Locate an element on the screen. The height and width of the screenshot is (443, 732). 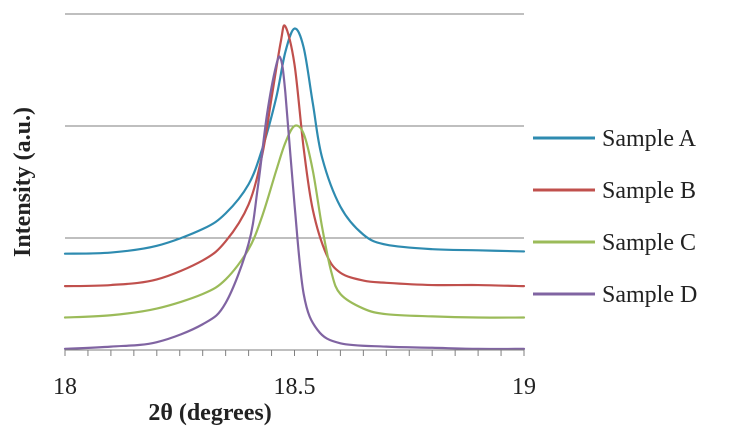
x-axis-title: 2θ (degrees) is located at coordinates (209, 413).